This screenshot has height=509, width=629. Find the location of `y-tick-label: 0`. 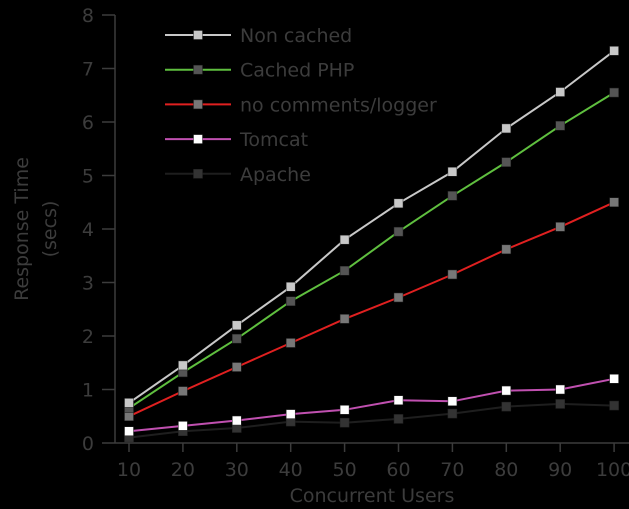

y-tick-label: 0 is located at coordinates (88, 444).